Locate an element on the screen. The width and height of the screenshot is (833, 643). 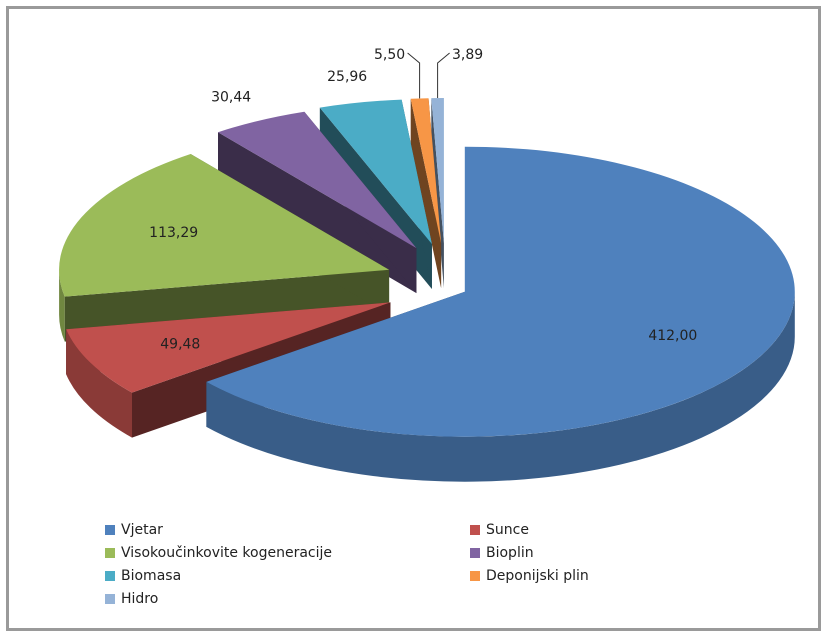
legend-label: Deponijski plin is located at coordinates (537, 576).